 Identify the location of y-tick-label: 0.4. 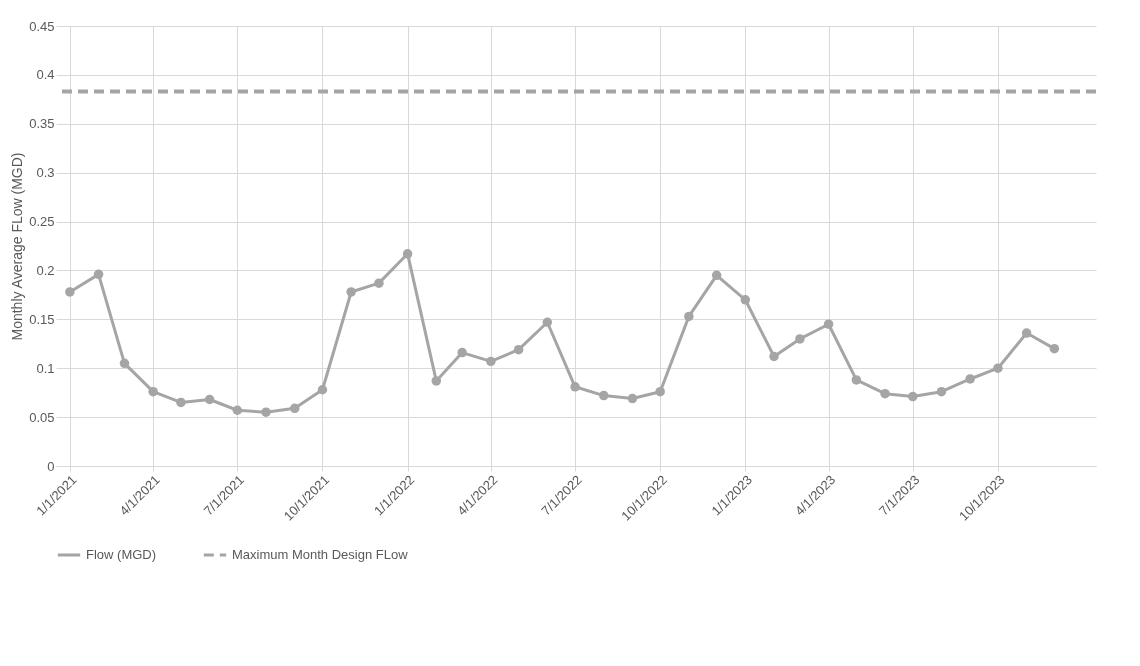
(45, 75).